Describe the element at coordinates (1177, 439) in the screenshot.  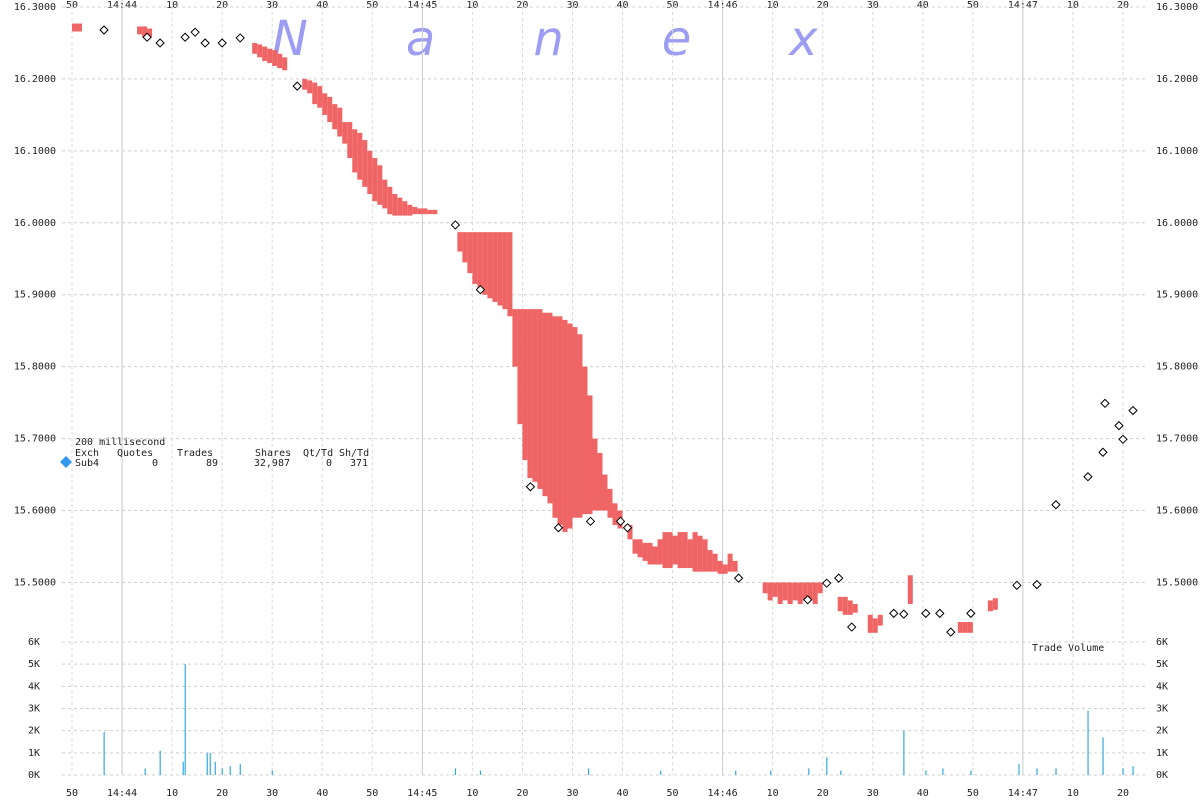
I see `y-tick-label: 15.7000` at that location.